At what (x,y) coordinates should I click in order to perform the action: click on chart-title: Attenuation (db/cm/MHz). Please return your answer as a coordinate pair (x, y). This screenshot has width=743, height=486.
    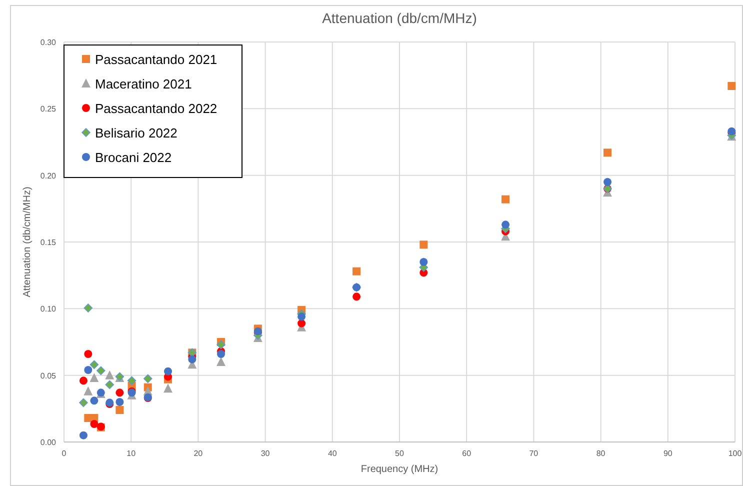
    Looking at the image, I should click on (399, 18).